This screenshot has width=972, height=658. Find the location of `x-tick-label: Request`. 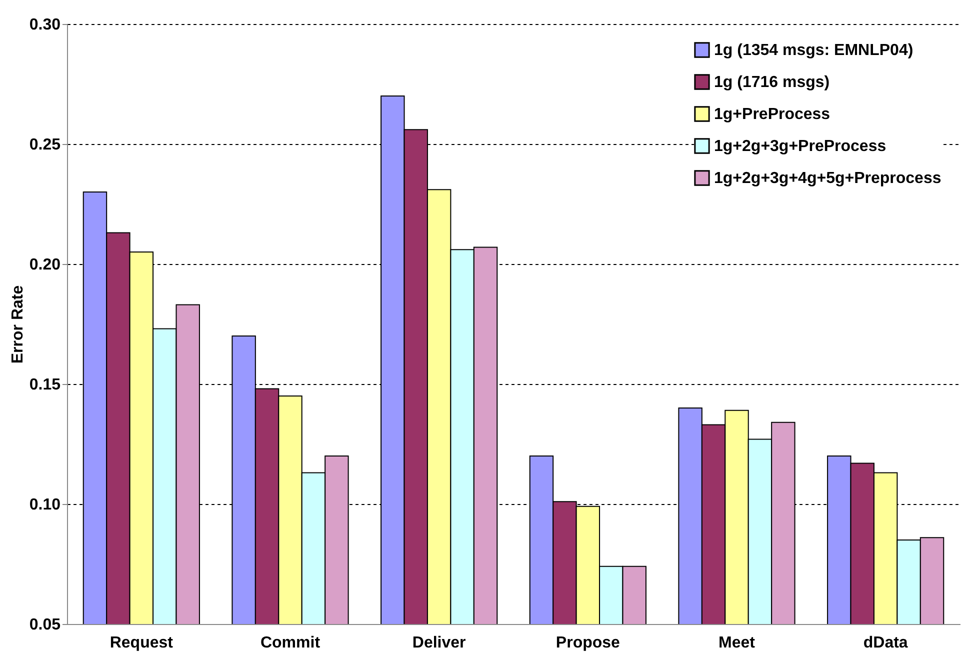

x-tick-label: Request is located at coordinates (142, 643).